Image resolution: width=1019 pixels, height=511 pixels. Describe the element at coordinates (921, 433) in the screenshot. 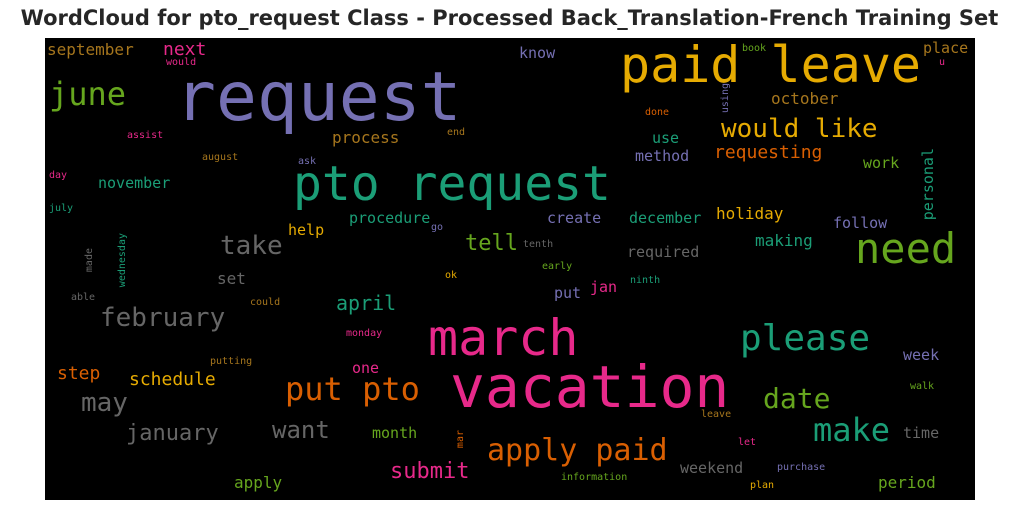

I see `word-time: time` at that location.